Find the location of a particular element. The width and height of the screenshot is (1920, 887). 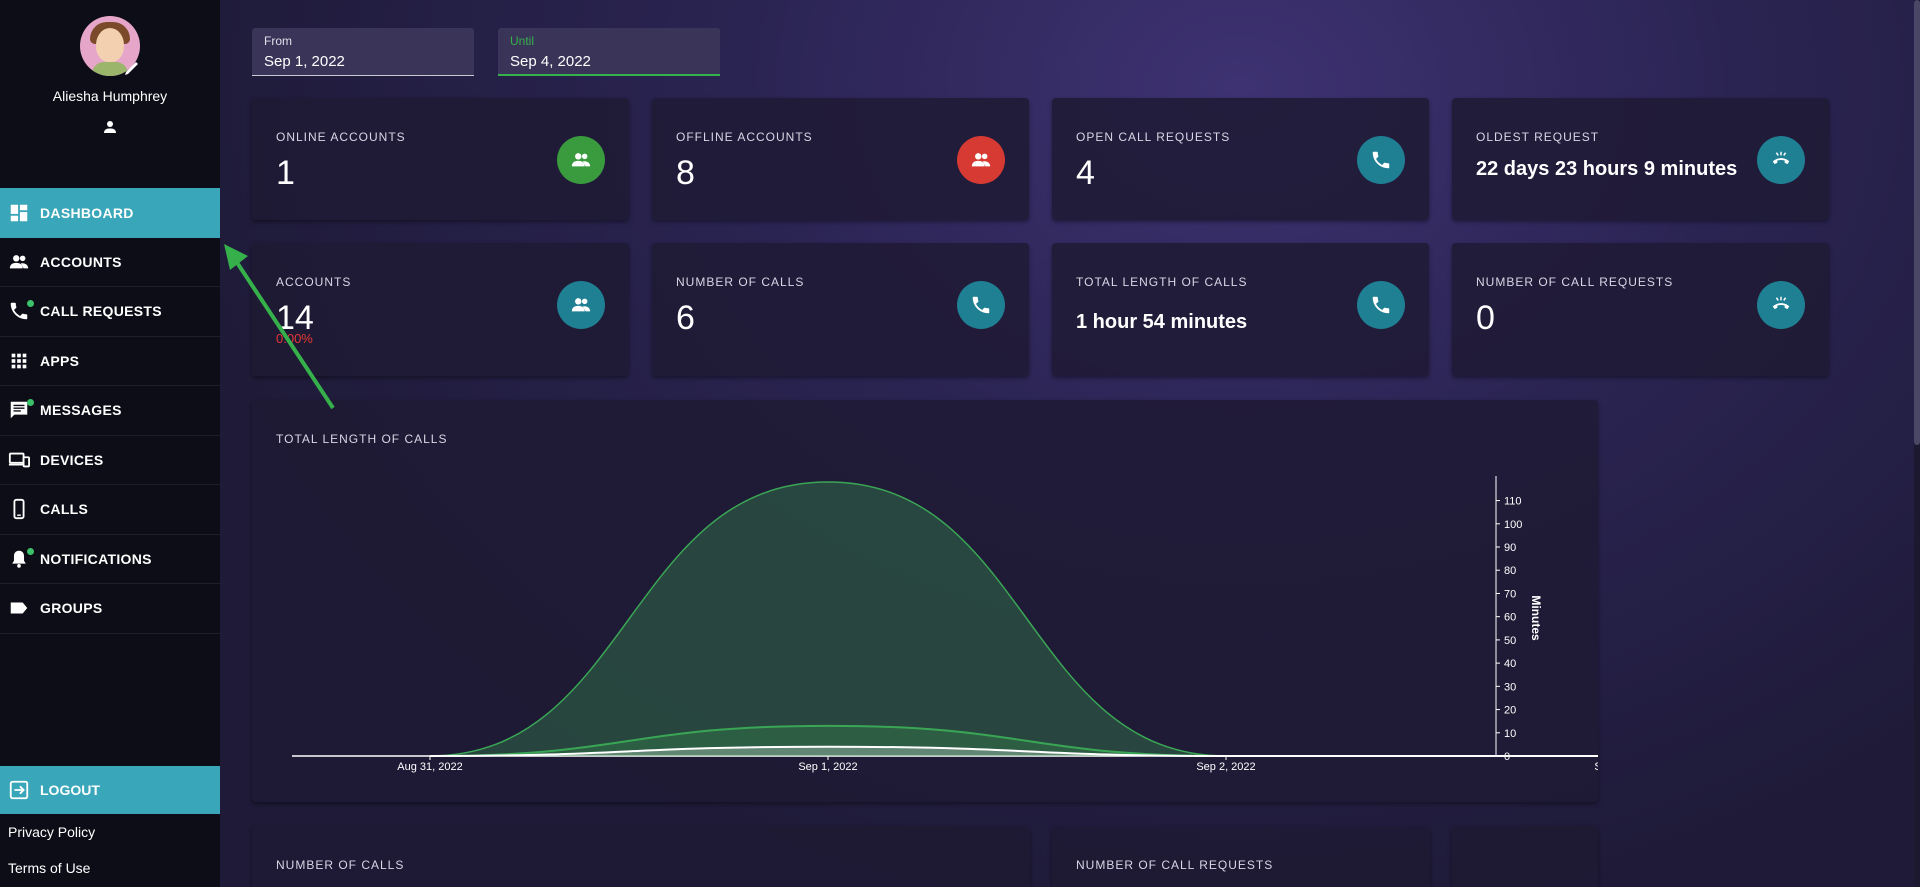

stat-title: OFFLINE ACCOUNTS is located at coordinates (744, 137).